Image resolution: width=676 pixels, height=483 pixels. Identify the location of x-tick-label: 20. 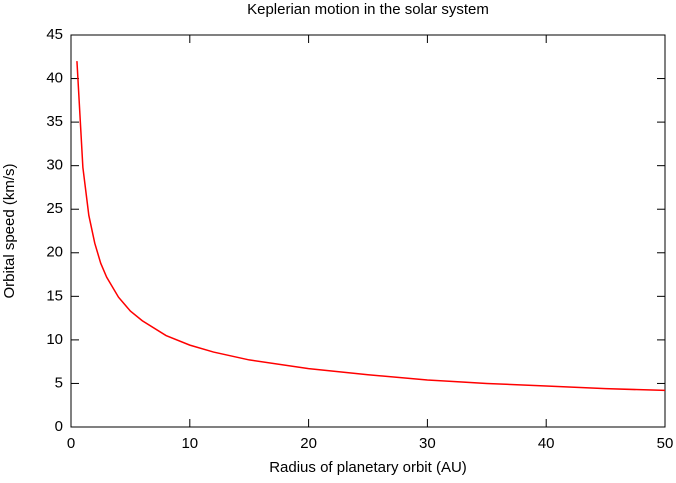
(308, 443).